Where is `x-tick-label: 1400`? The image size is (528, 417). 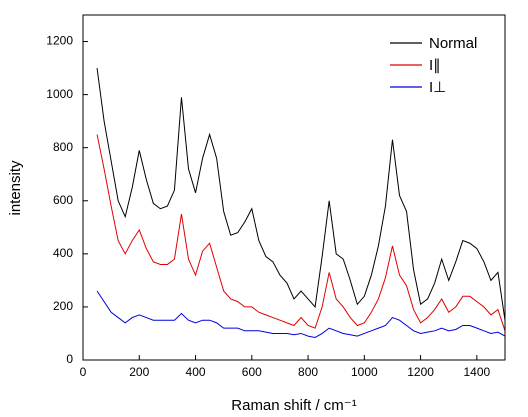
x-tick-label: 1400 is located at coordinates (477, 372).